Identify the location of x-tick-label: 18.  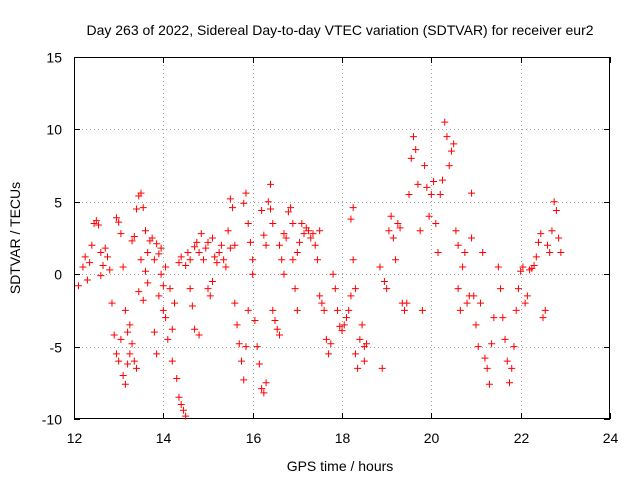
(343, 438).